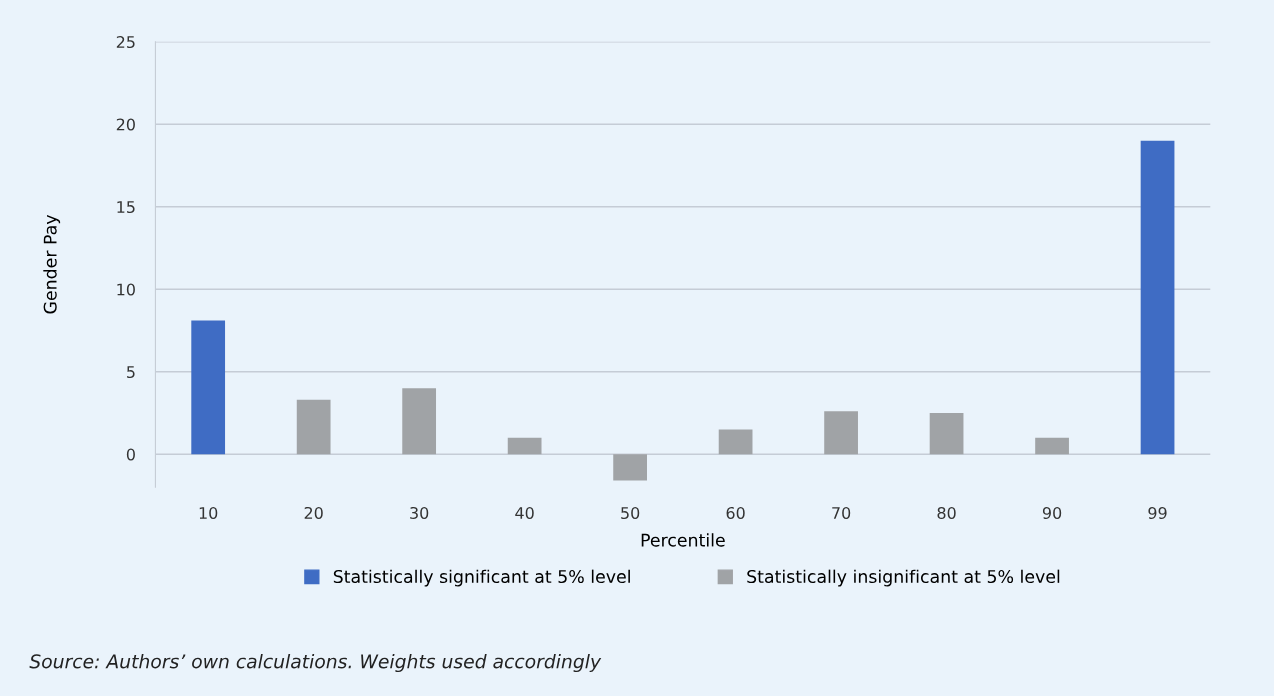 The height and width of the screenshot is (696, 1274). Describe the element at coordinates (481, 578) in the screenshot. I see `legend-label: Statistically significant at 5% level` at that location.